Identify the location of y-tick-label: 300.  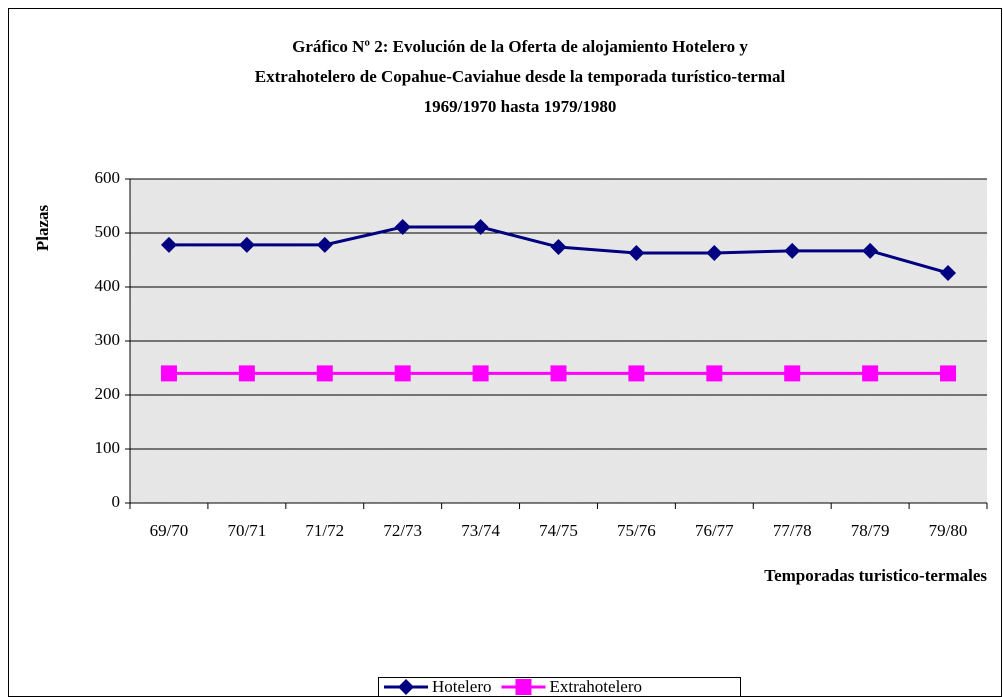
(108, 339).